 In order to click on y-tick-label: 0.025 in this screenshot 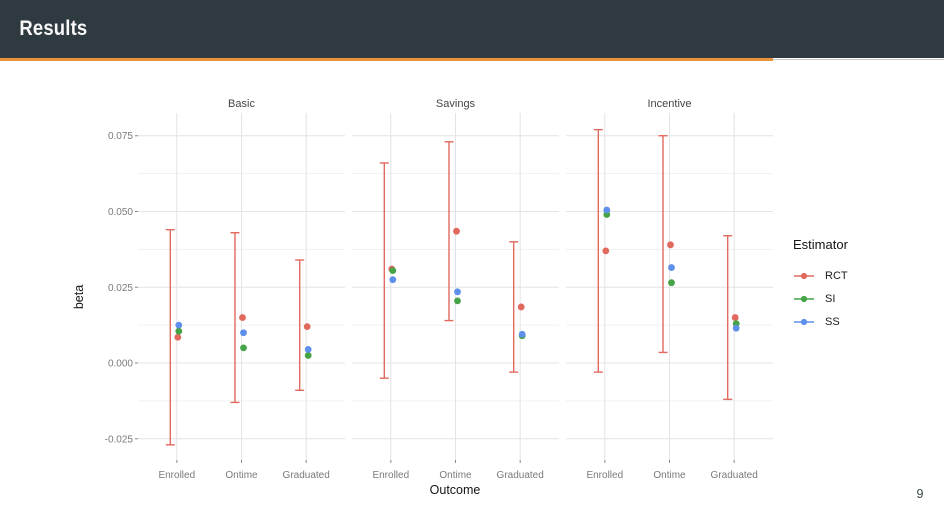, I will do `click(120, 288)`.